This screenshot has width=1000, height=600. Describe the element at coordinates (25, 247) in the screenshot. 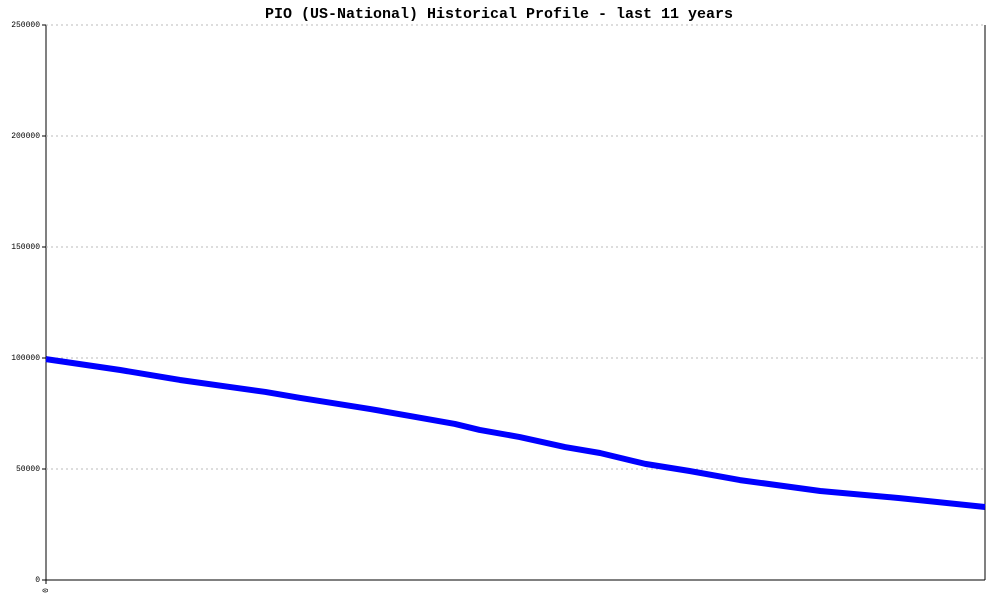

I see `y-tick-label: 150000` at that location.